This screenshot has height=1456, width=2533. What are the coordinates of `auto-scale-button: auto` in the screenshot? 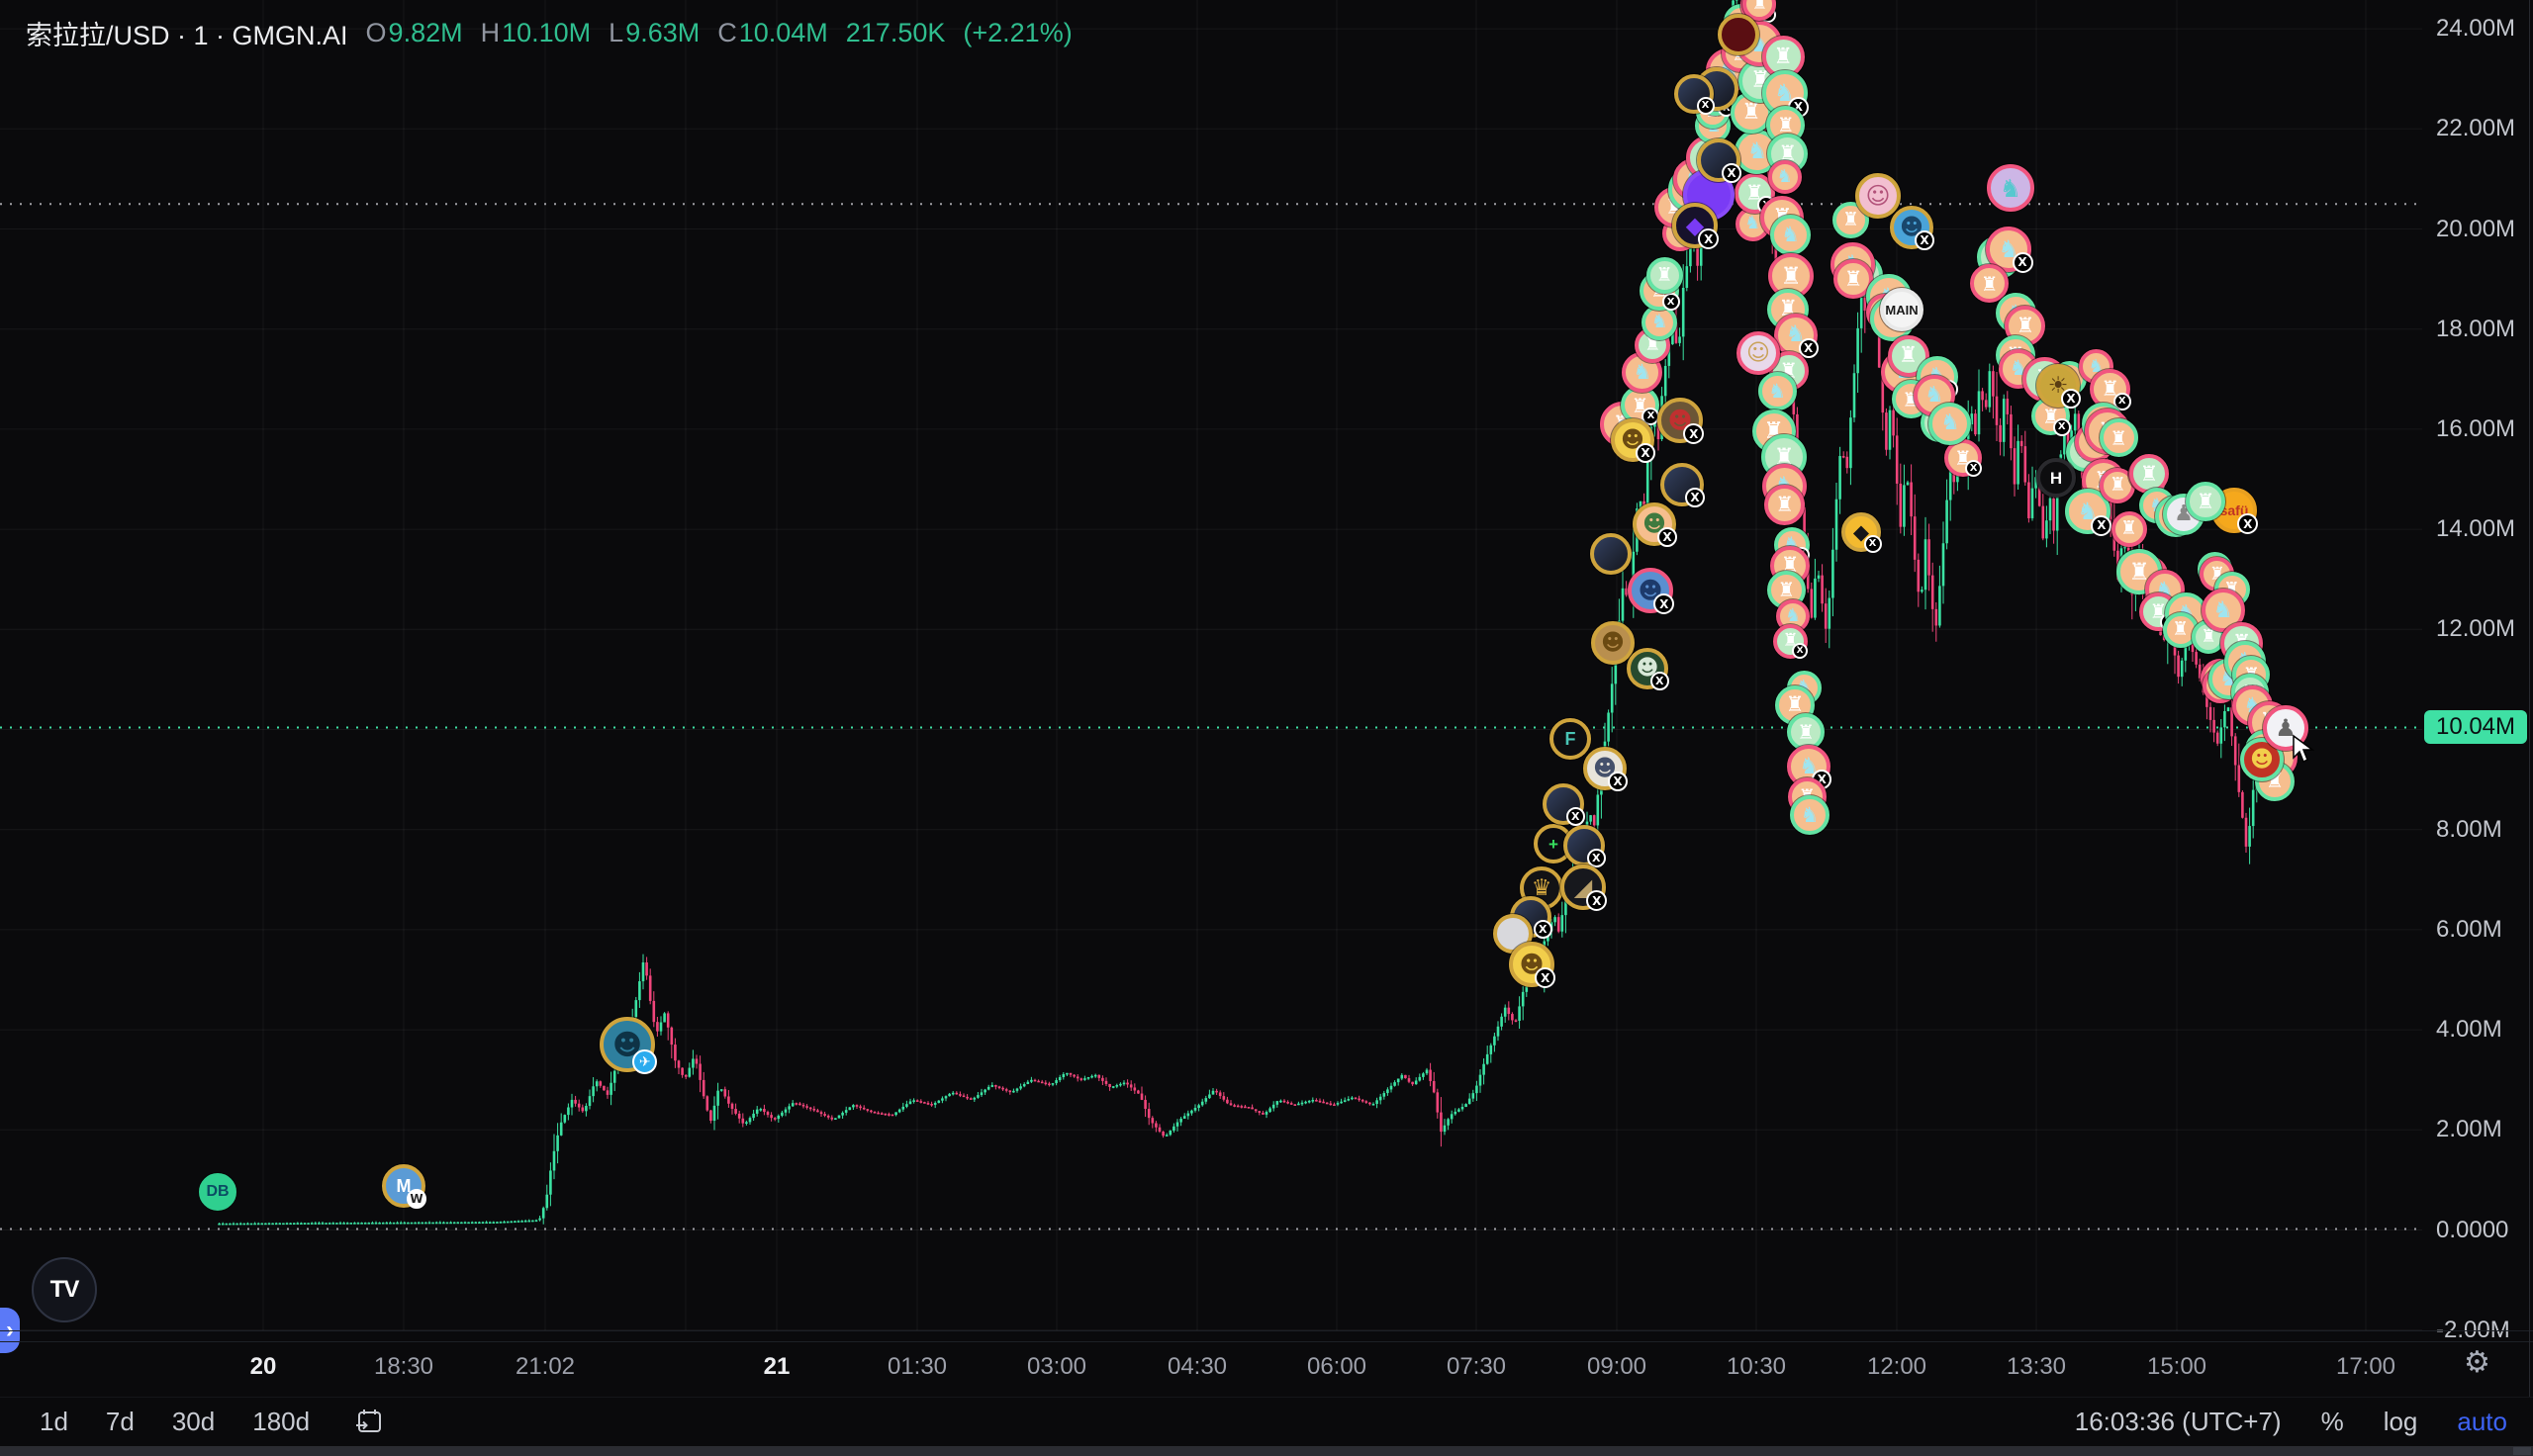 It's located at (2482, 1421).